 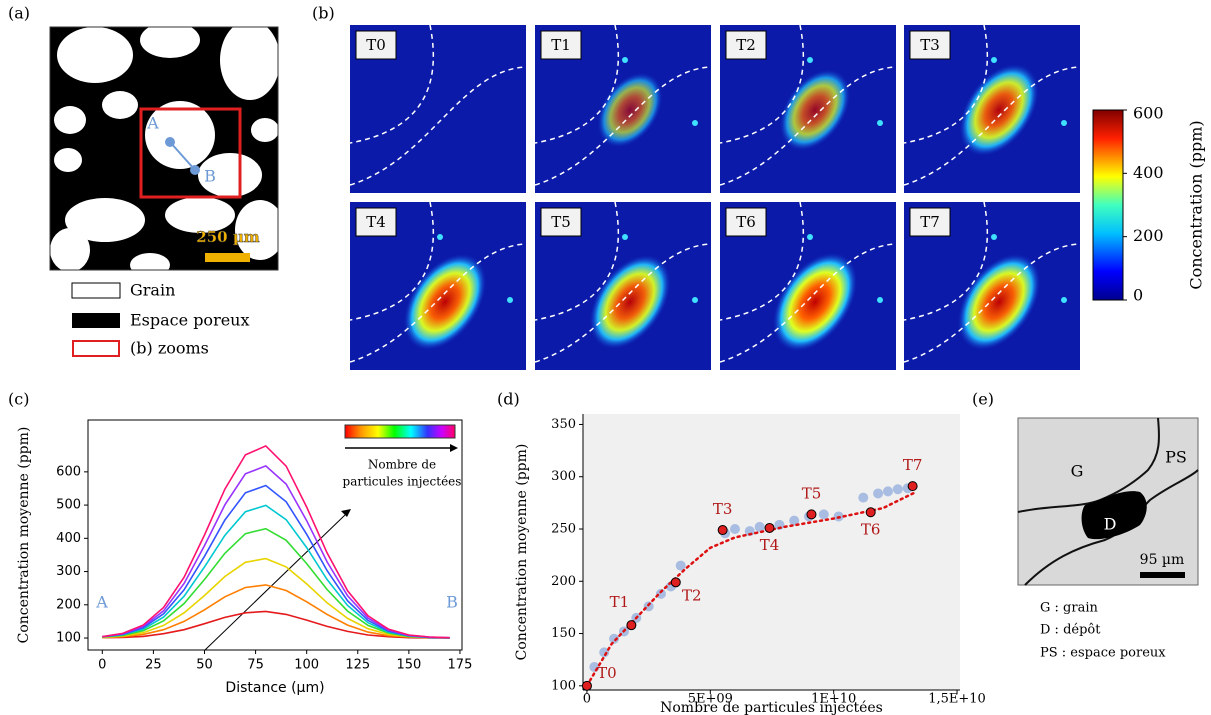 I want to click on time-label: T4, so click(x=770, y=545).